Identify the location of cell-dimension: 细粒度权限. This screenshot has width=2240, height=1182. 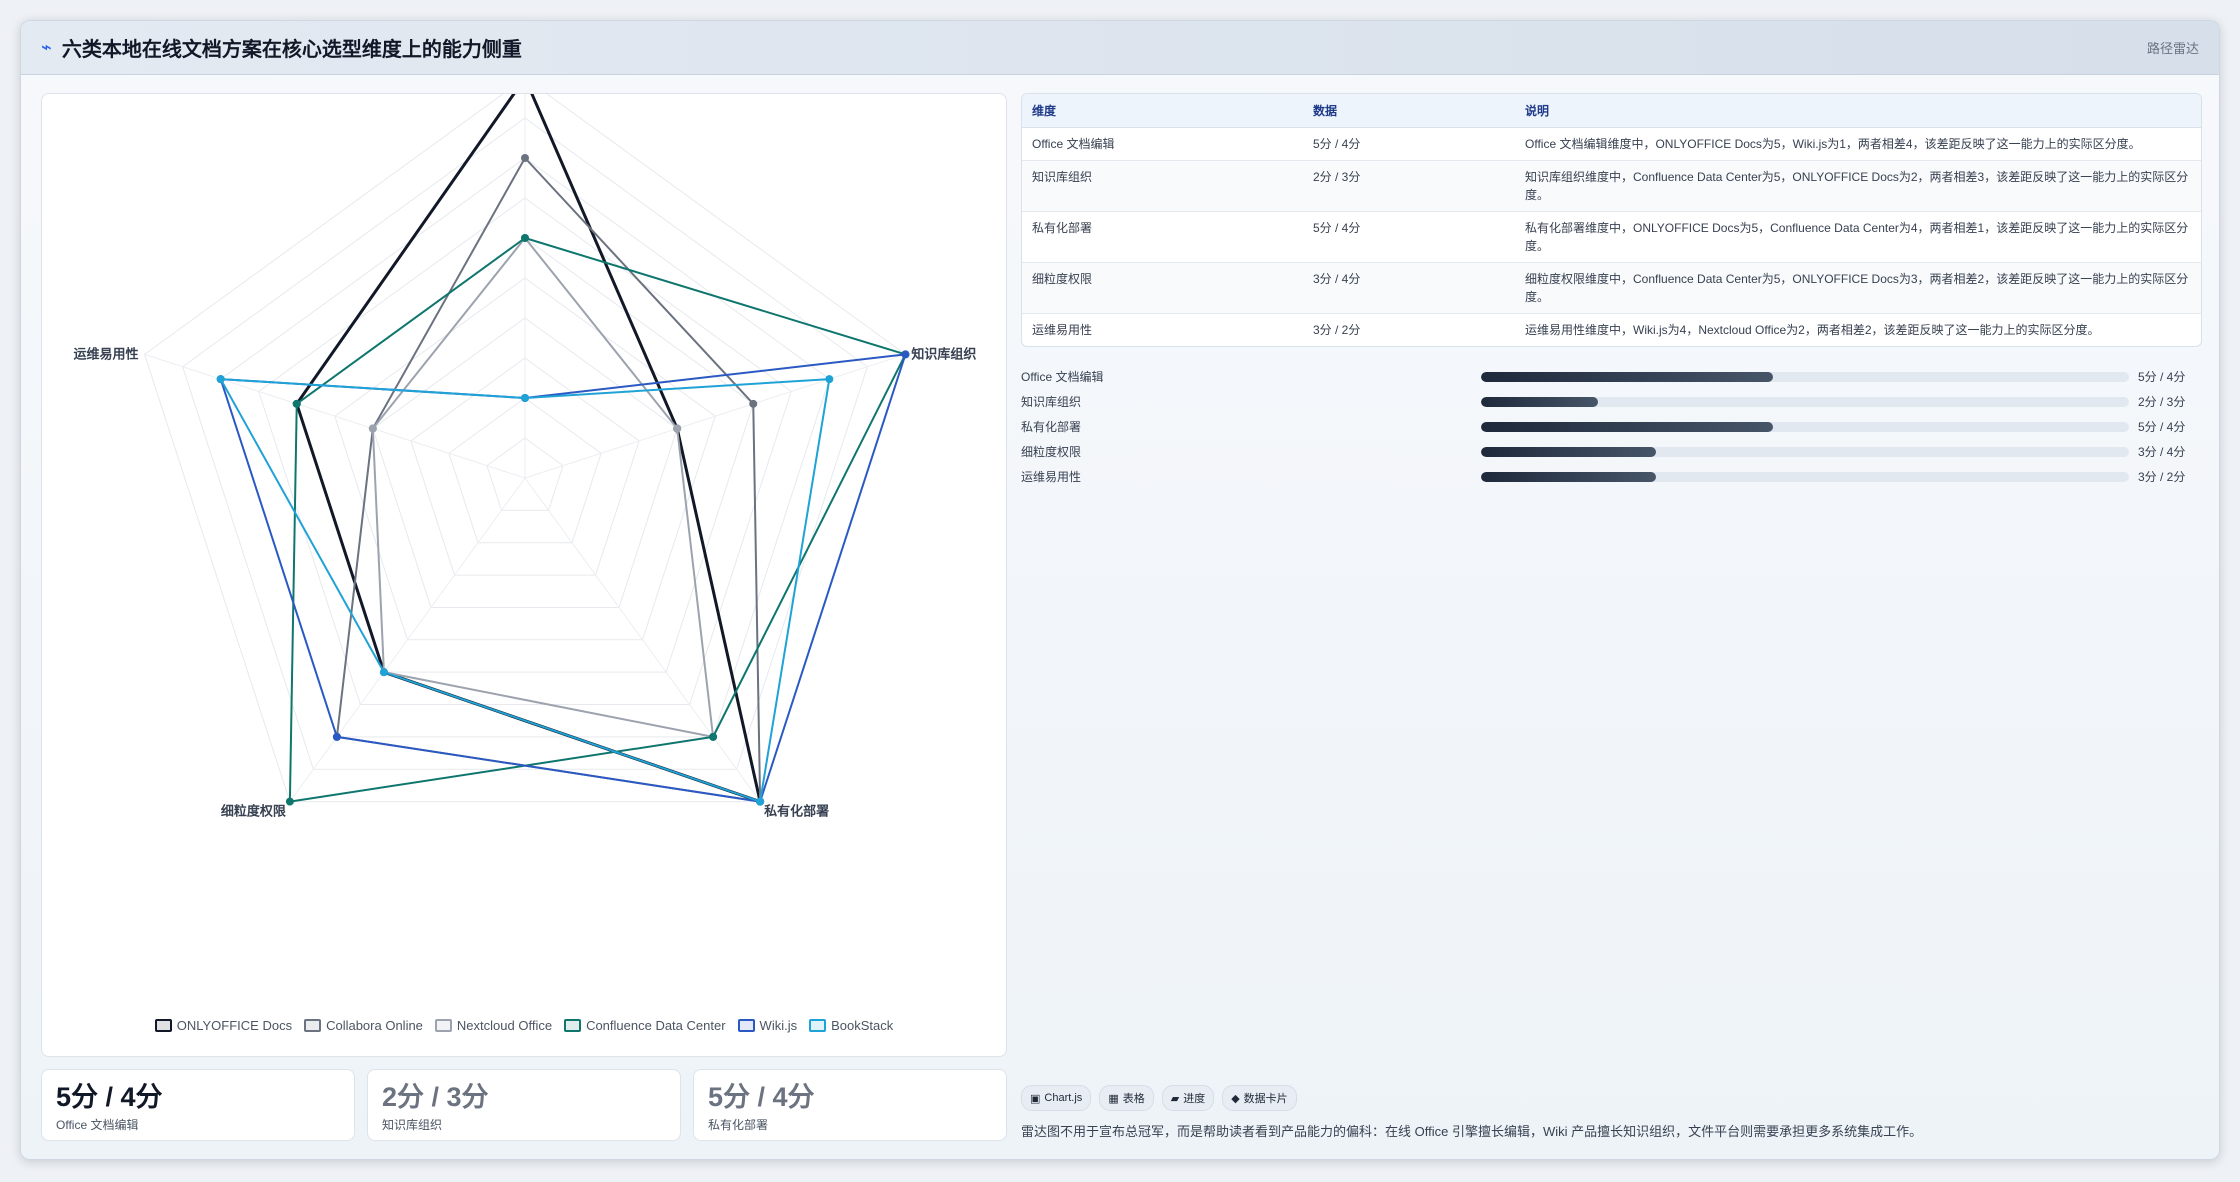
(1162, 288).